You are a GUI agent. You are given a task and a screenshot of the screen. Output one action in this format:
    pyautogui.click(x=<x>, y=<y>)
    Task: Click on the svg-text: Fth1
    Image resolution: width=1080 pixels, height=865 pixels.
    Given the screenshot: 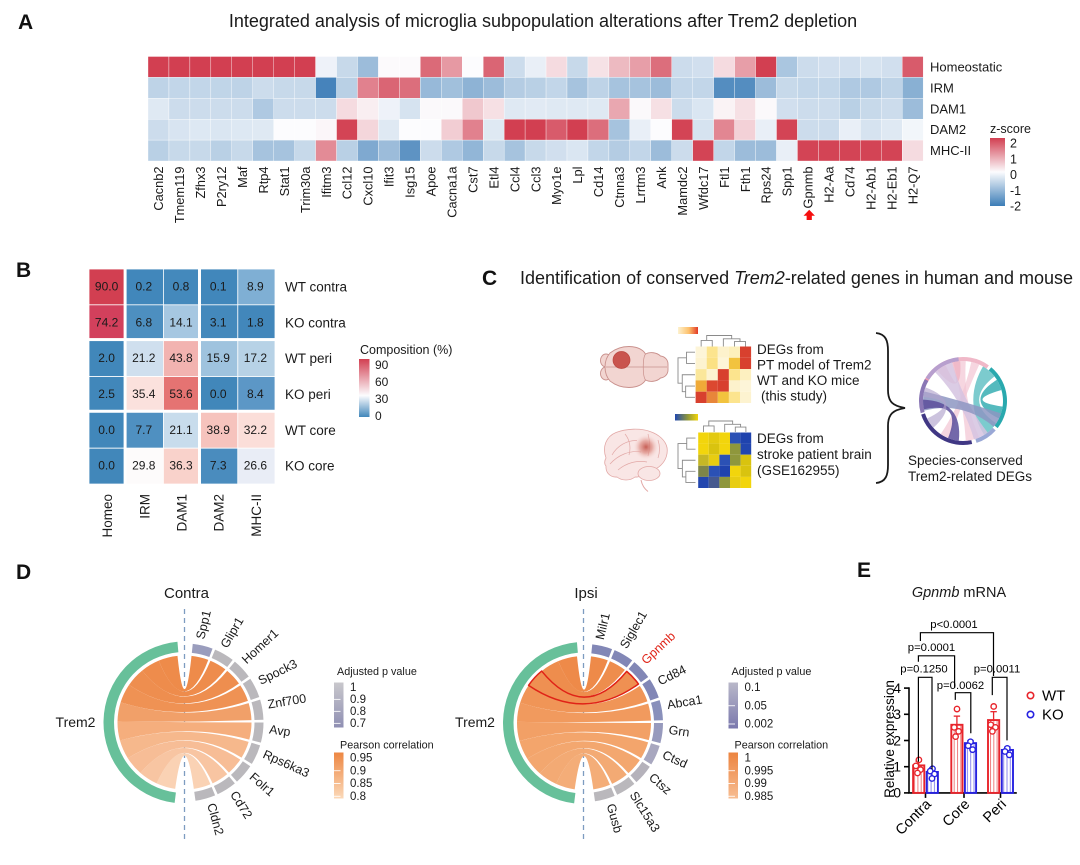 What is the action you would take?
    pyautogui.click(x=745, y=180)
    